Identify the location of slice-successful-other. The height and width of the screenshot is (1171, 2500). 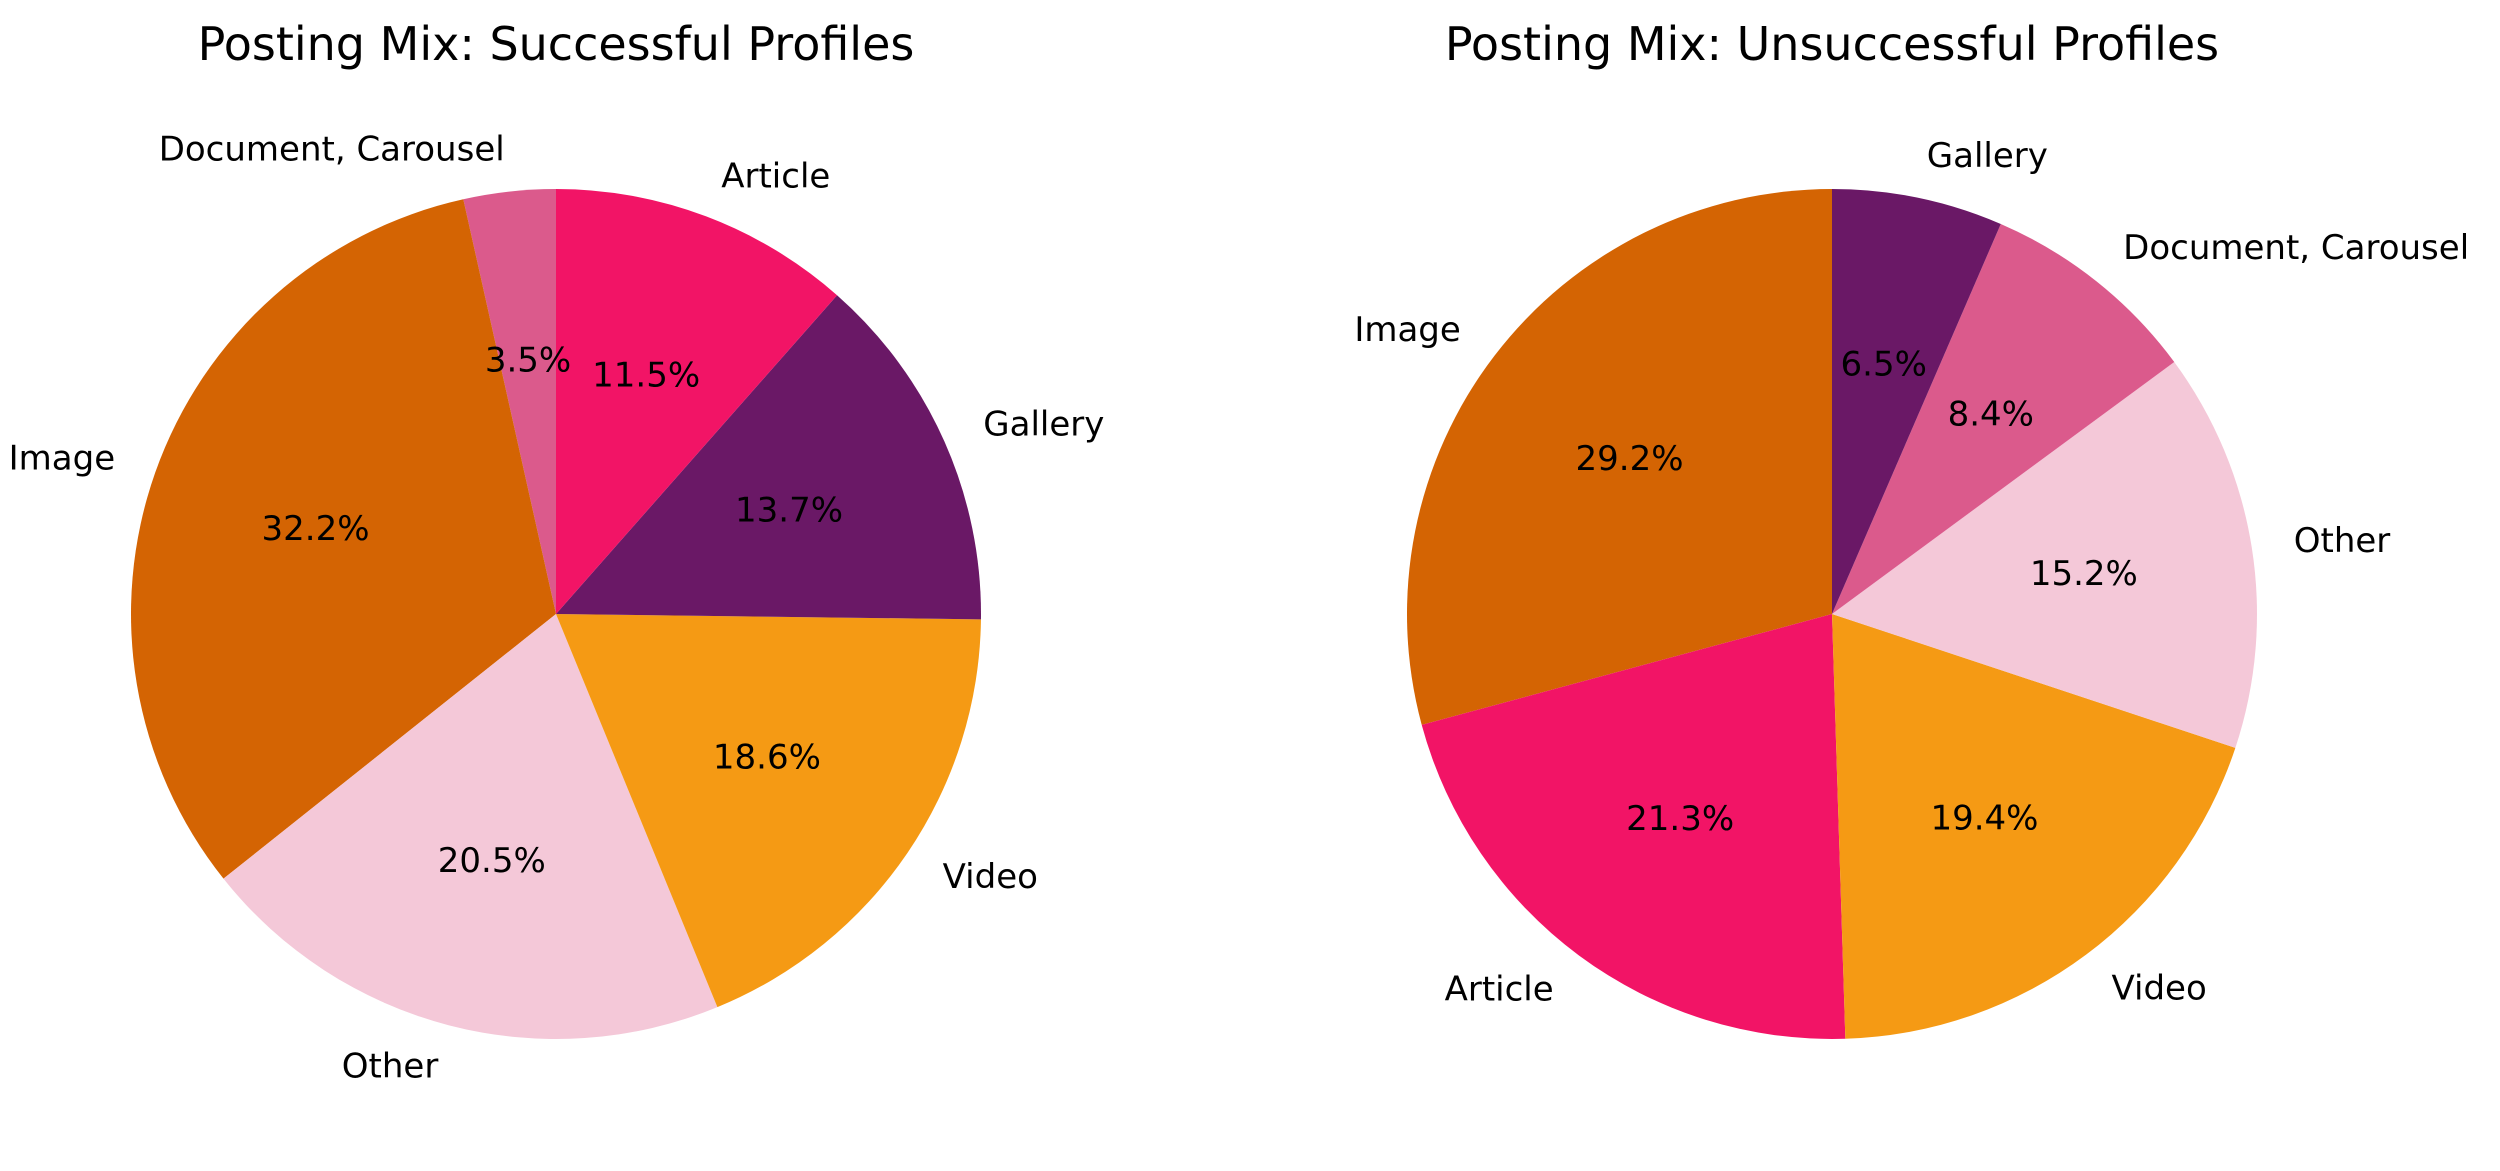
(470, 826).